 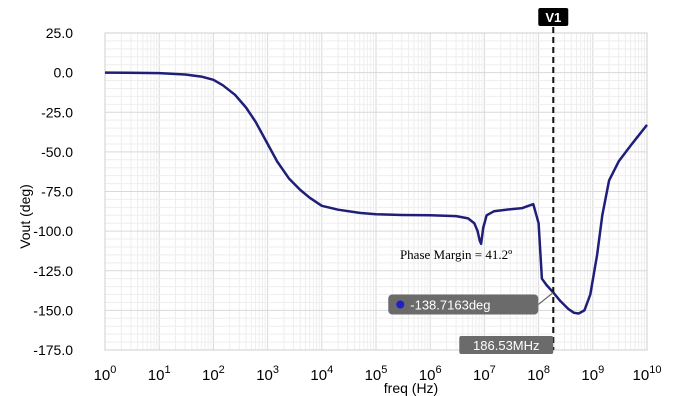 I want to click on x-tick-label: 10⁸, so click(x=538, y=374).